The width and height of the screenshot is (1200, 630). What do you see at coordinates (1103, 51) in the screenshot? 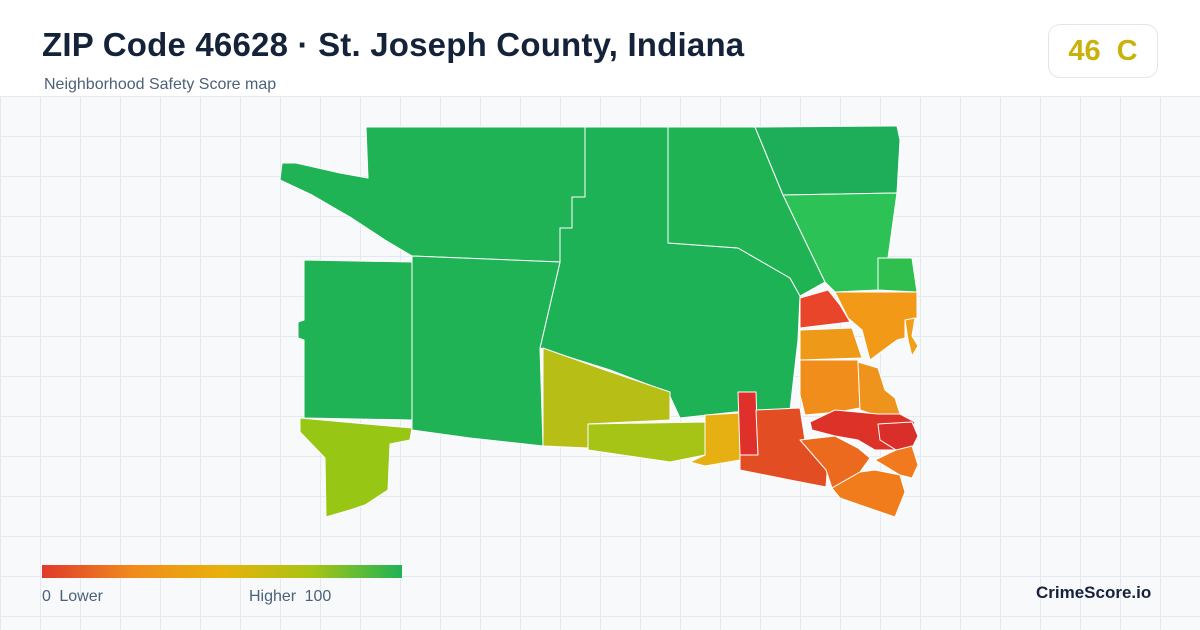
I see `score-badge: 46 C` at bounding box center [1103, 51].